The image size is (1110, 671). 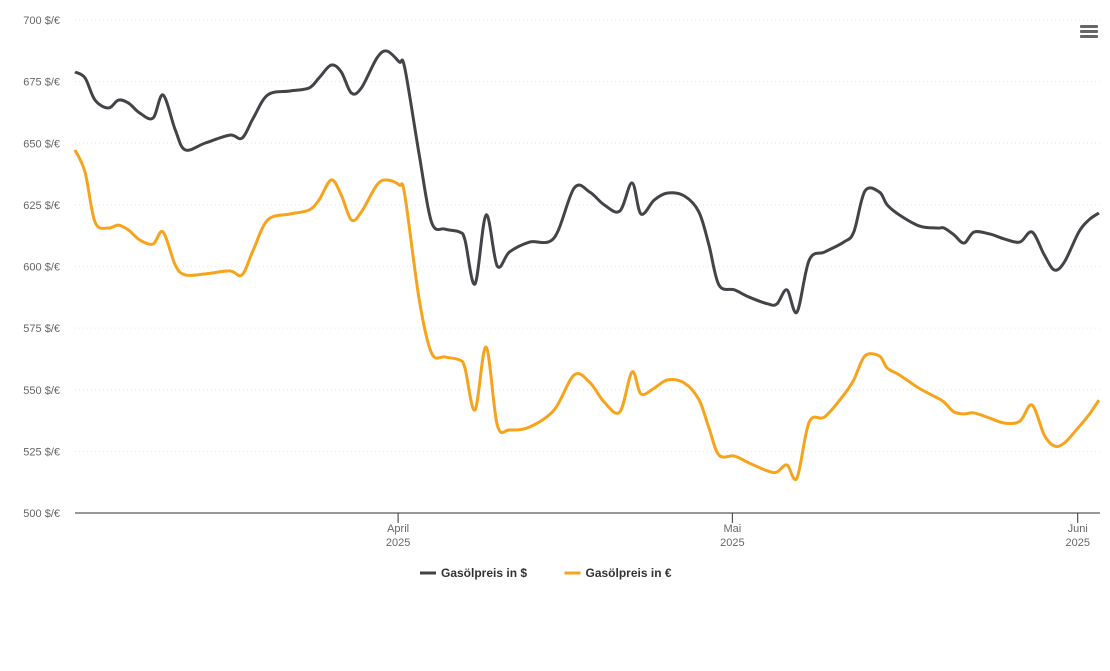 I want to click on legend-item: Gasölpreis in $, so click(x=473, y=573).